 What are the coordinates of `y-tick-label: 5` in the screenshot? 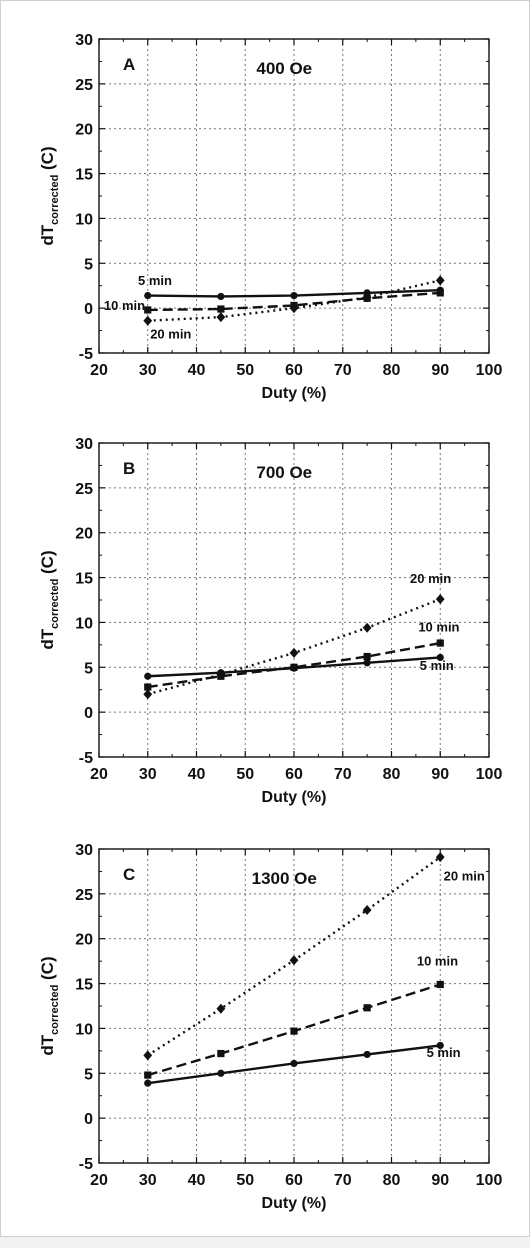 It's located at (88, 668).